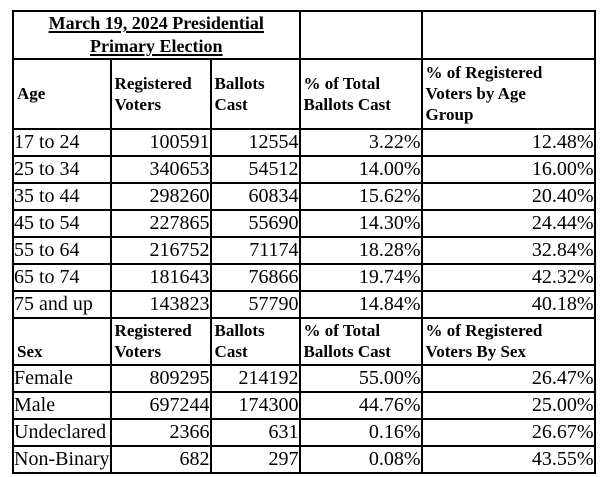 The image size is (600, 477). I want to click on table-row-age-65-74: 65 to 74 181643 76866 19.74% 42.32%, so click(304, 277).